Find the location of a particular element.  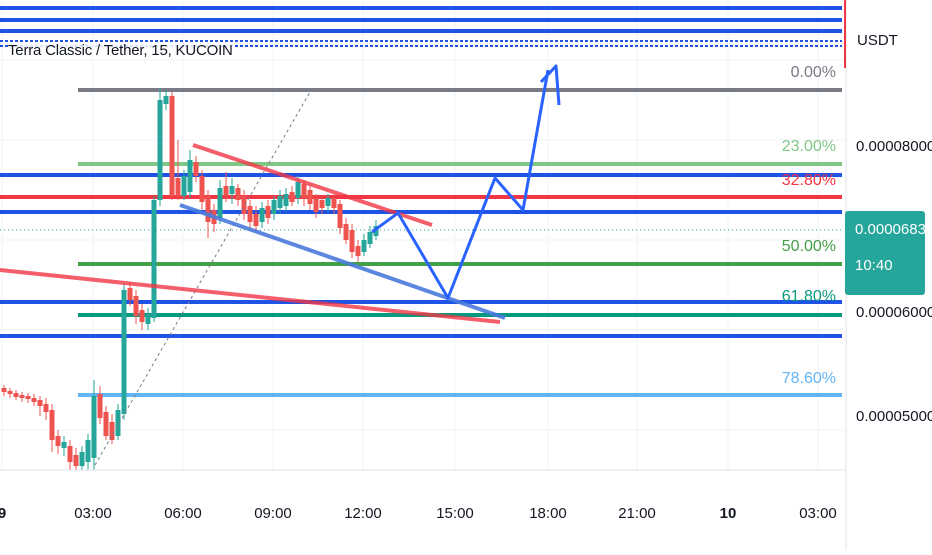

fib-label: 32.80% is located at coordinates (809, 180).